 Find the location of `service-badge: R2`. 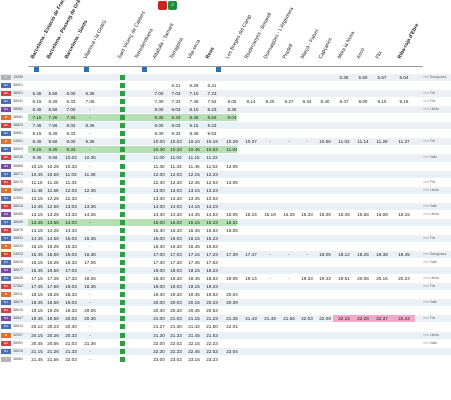

service-badge: R2 is located at coordinates (6, 182).